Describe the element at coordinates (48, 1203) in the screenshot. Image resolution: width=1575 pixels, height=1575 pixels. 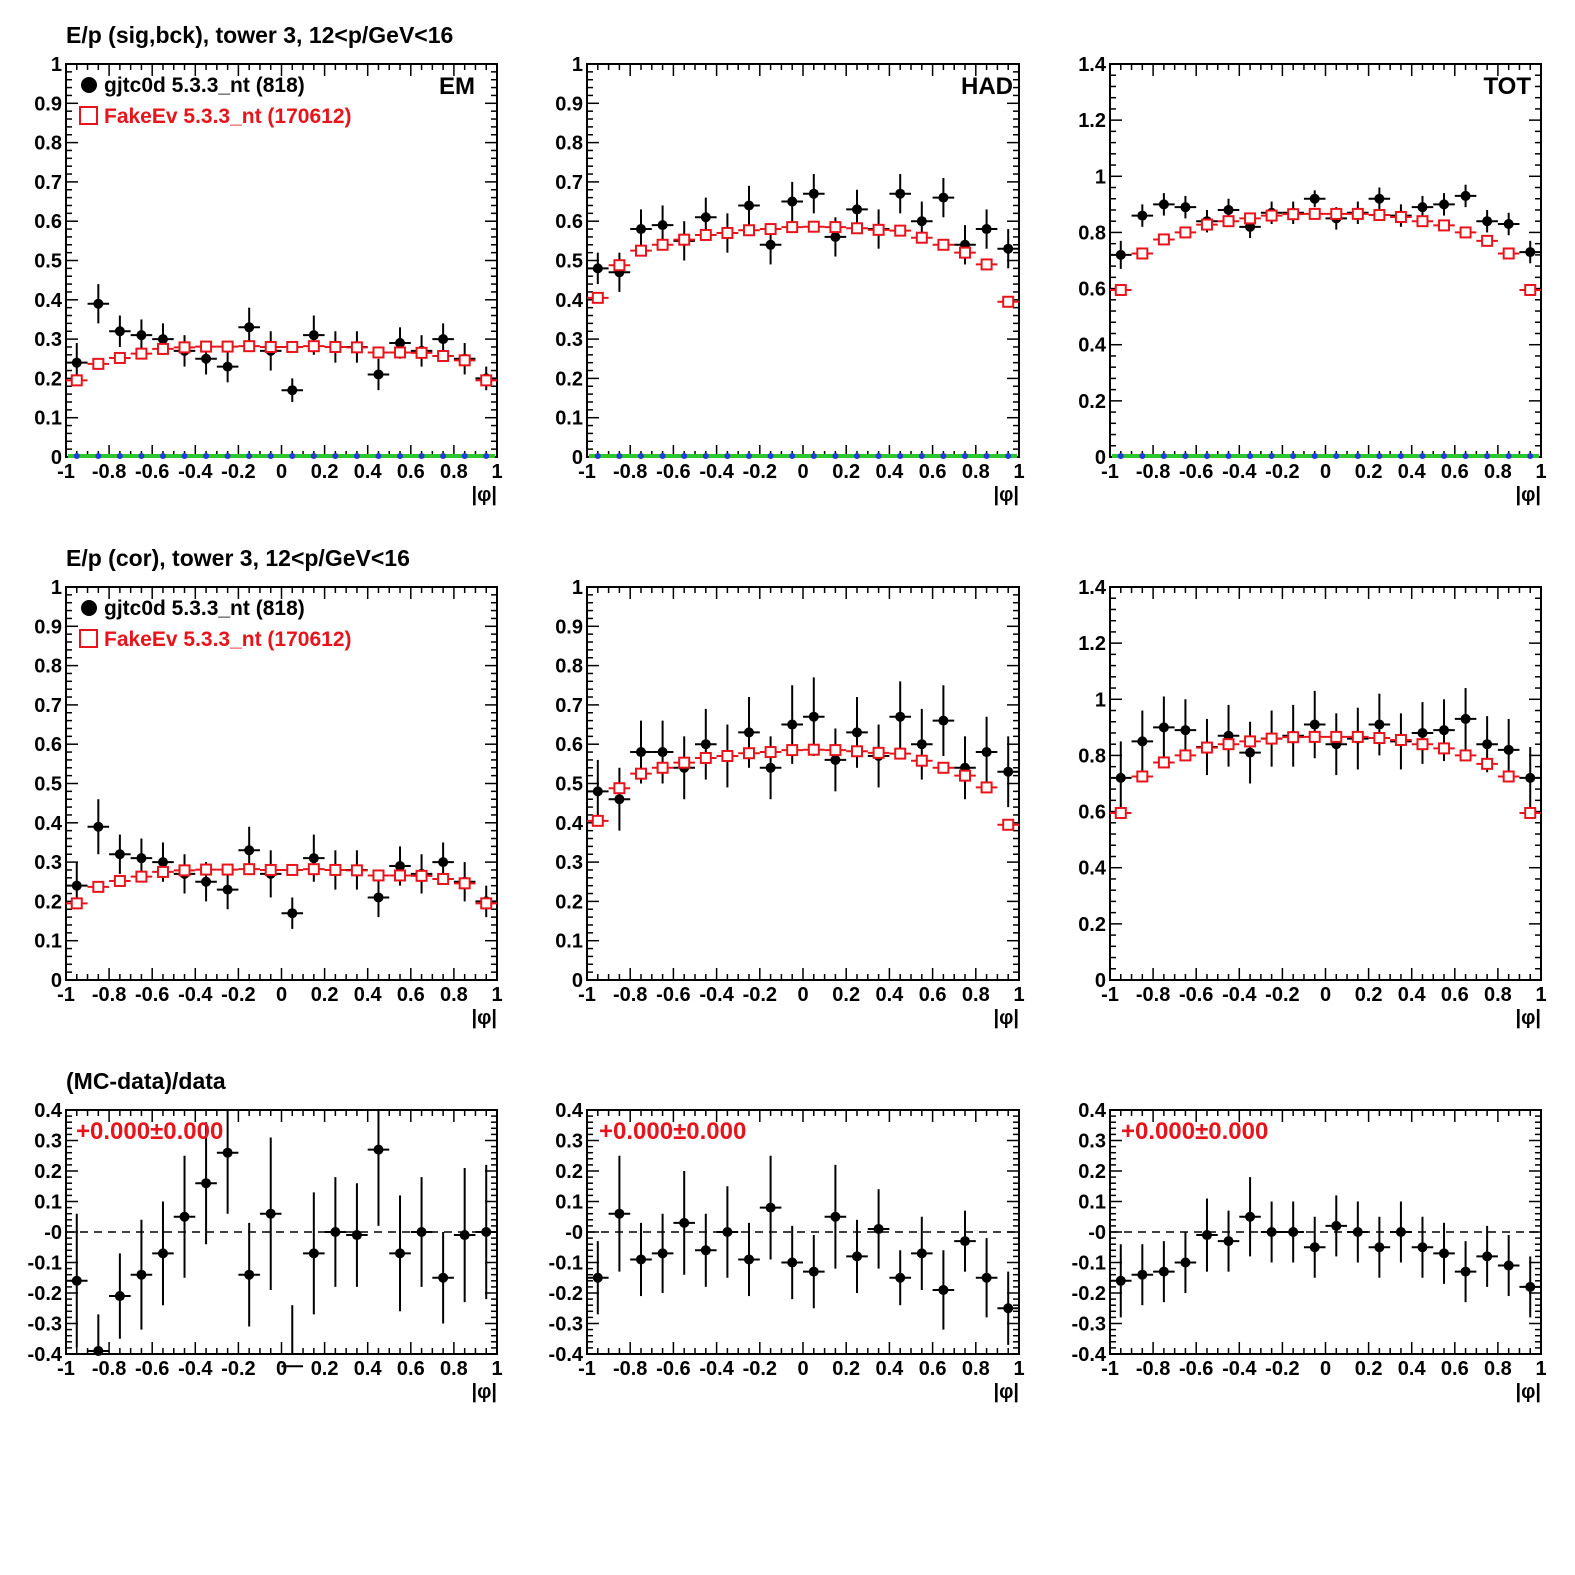
I see `y-tick-label: 0.1` at that location.